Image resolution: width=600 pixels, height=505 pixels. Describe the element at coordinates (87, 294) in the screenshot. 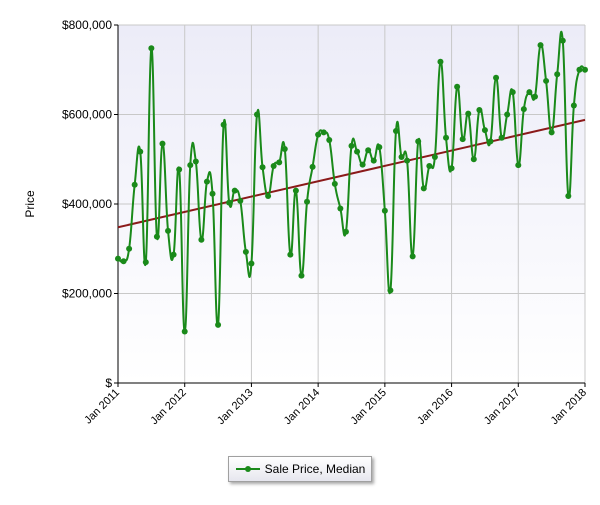

I see `y-tick-label: $200,000` at that location.